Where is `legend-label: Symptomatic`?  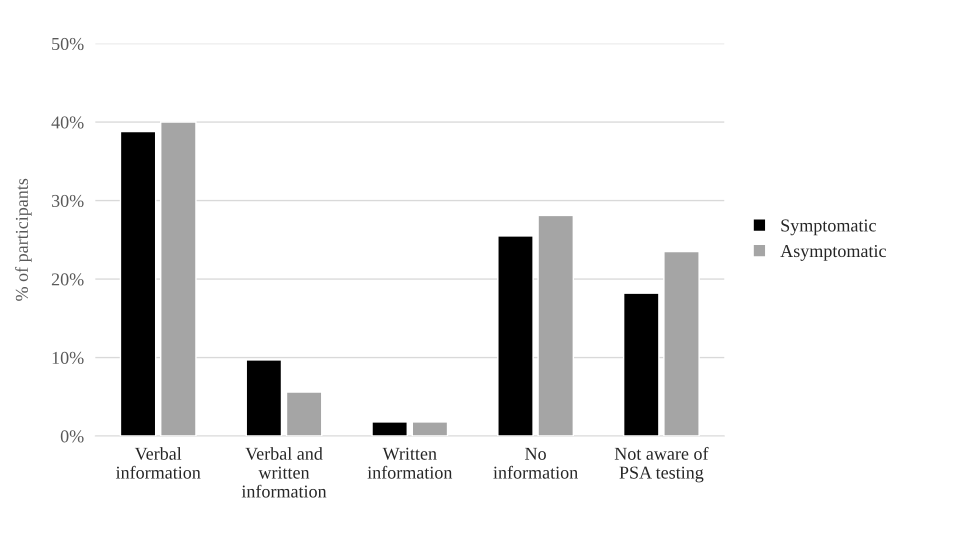 legend-label: Symptomatic is located at coordinates (828, 227).